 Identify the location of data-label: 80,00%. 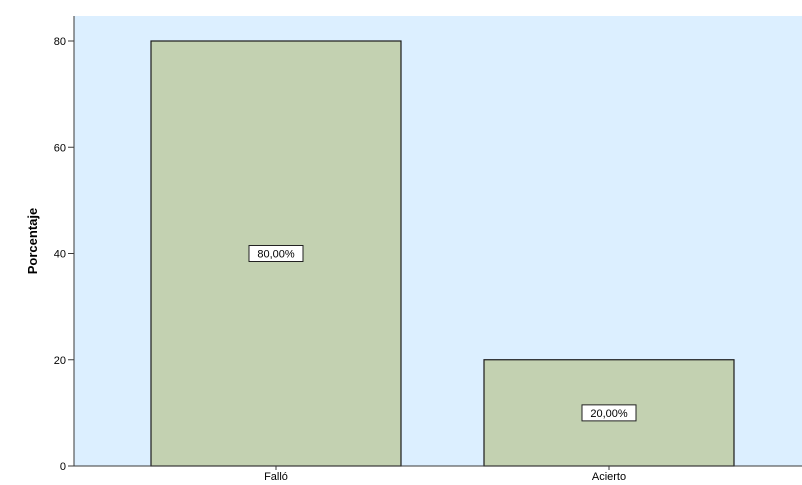
(276, 255).